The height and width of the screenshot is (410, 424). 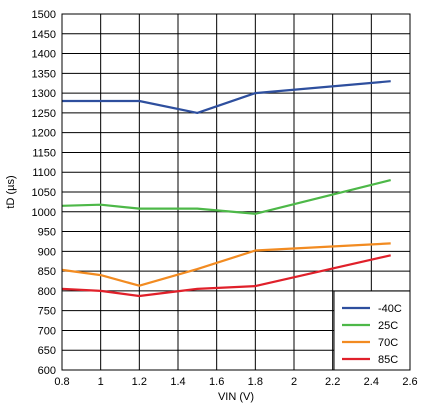 I want to click on x-tick-label: 1.4, so click(x=177, y=382).